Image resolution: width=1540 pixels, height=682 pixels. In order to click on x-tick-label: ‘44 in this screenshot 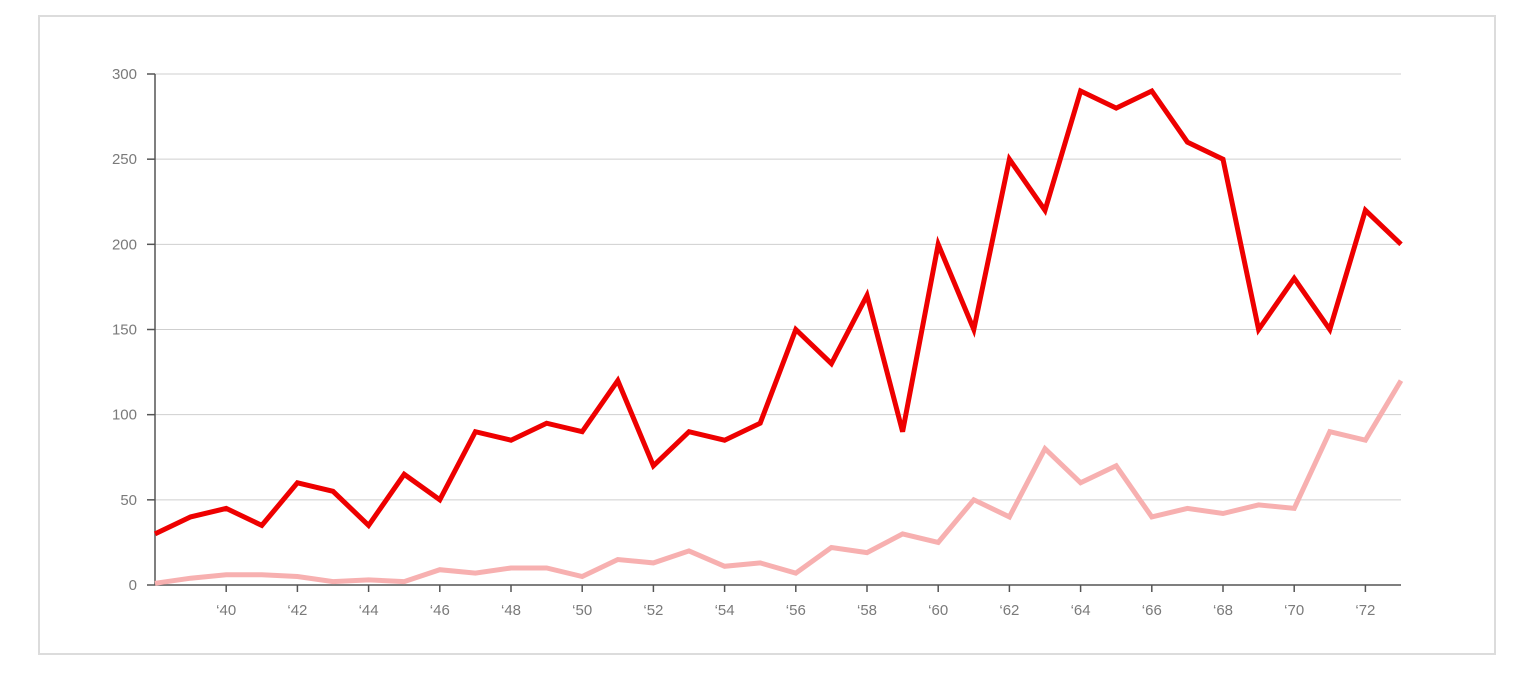, I will do `click(369, 610)`.